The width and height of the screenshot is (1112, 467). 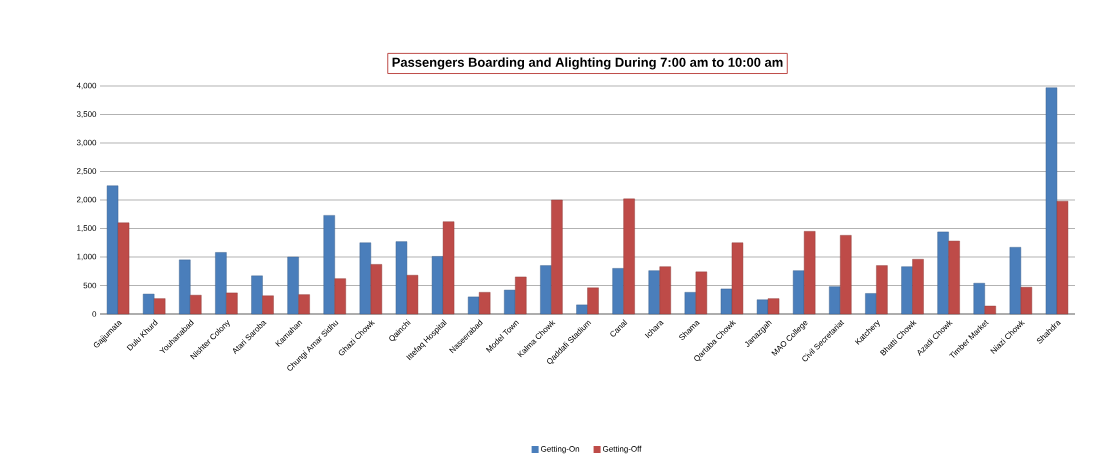 What do you see at coordinates (587, 63) in the screenshot?
I see `chart-title: Passengers Boarding and Alighting During 7:00 am to 10:00 am` at bounding box center [587, 63].